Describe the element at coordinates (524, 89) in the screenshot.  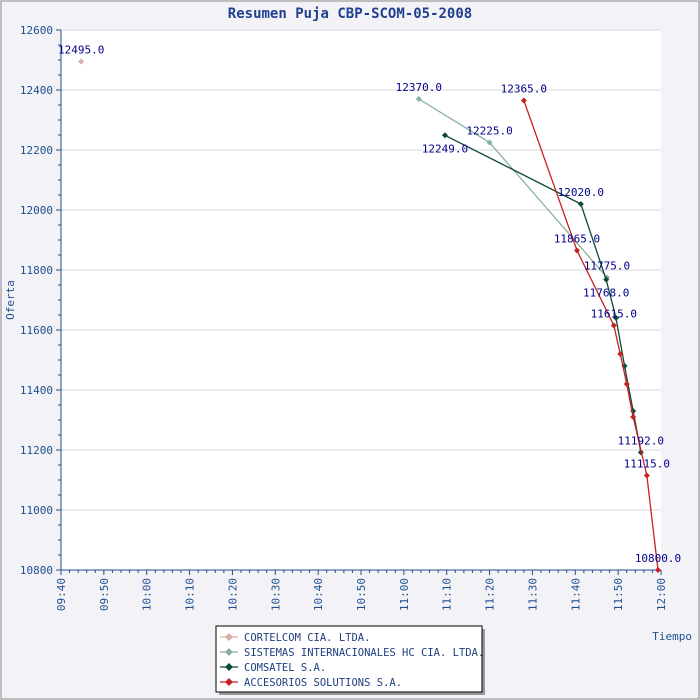
I see `data-label: 12365.0` at that location.